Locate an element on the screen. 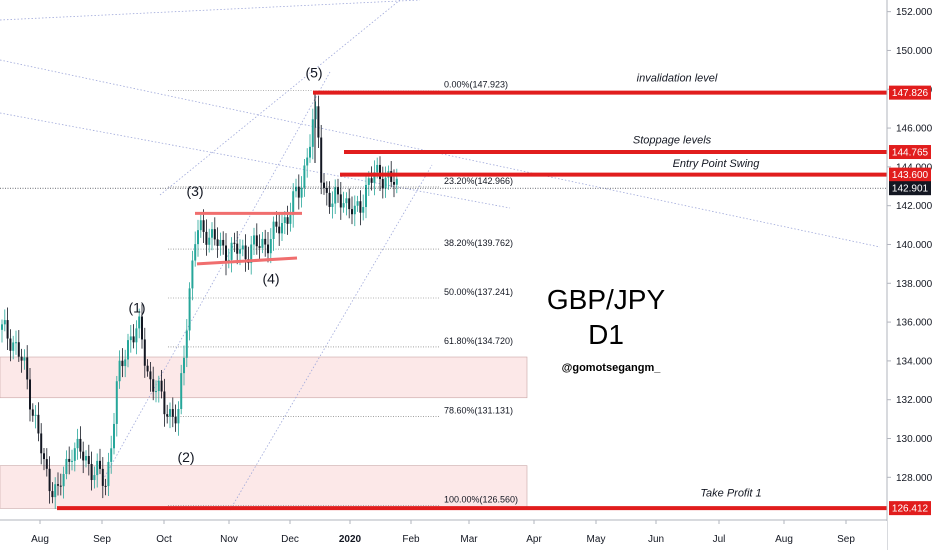 The width and height of the screenshot is (932, 550). annotation-2: Entry Point Swing is located at coordinates (717, 164).